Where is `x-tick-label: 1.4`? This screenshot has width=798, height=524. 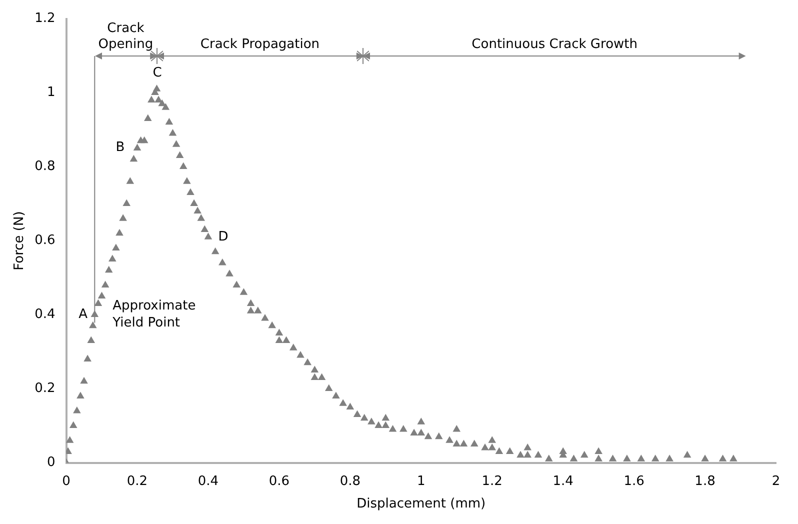
x-tick-label: 1.4 is located at coordinates (563, 481).